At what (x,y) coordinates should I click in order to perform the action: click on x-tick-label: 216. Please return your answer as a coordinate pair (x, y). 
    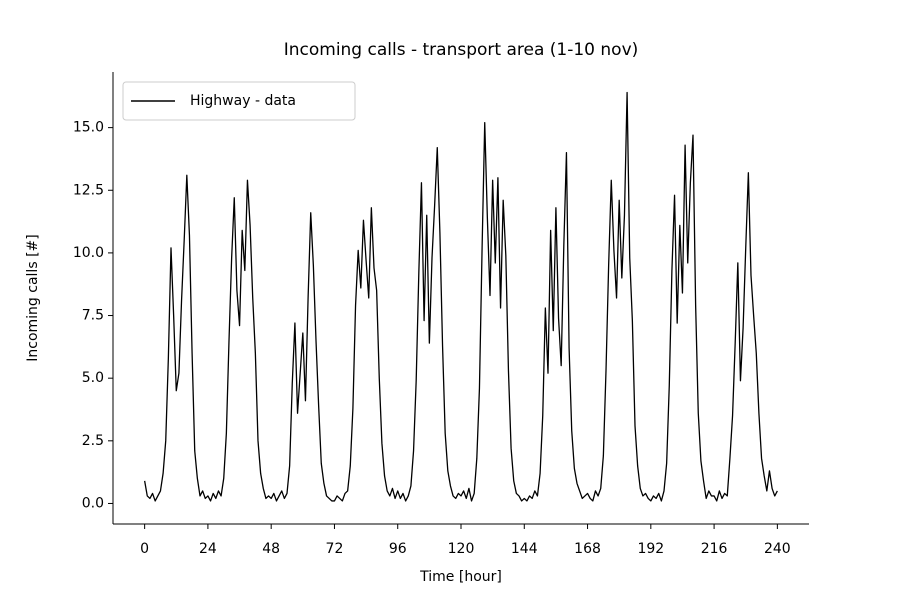
    Looking at the image, I should click on (714, 549).